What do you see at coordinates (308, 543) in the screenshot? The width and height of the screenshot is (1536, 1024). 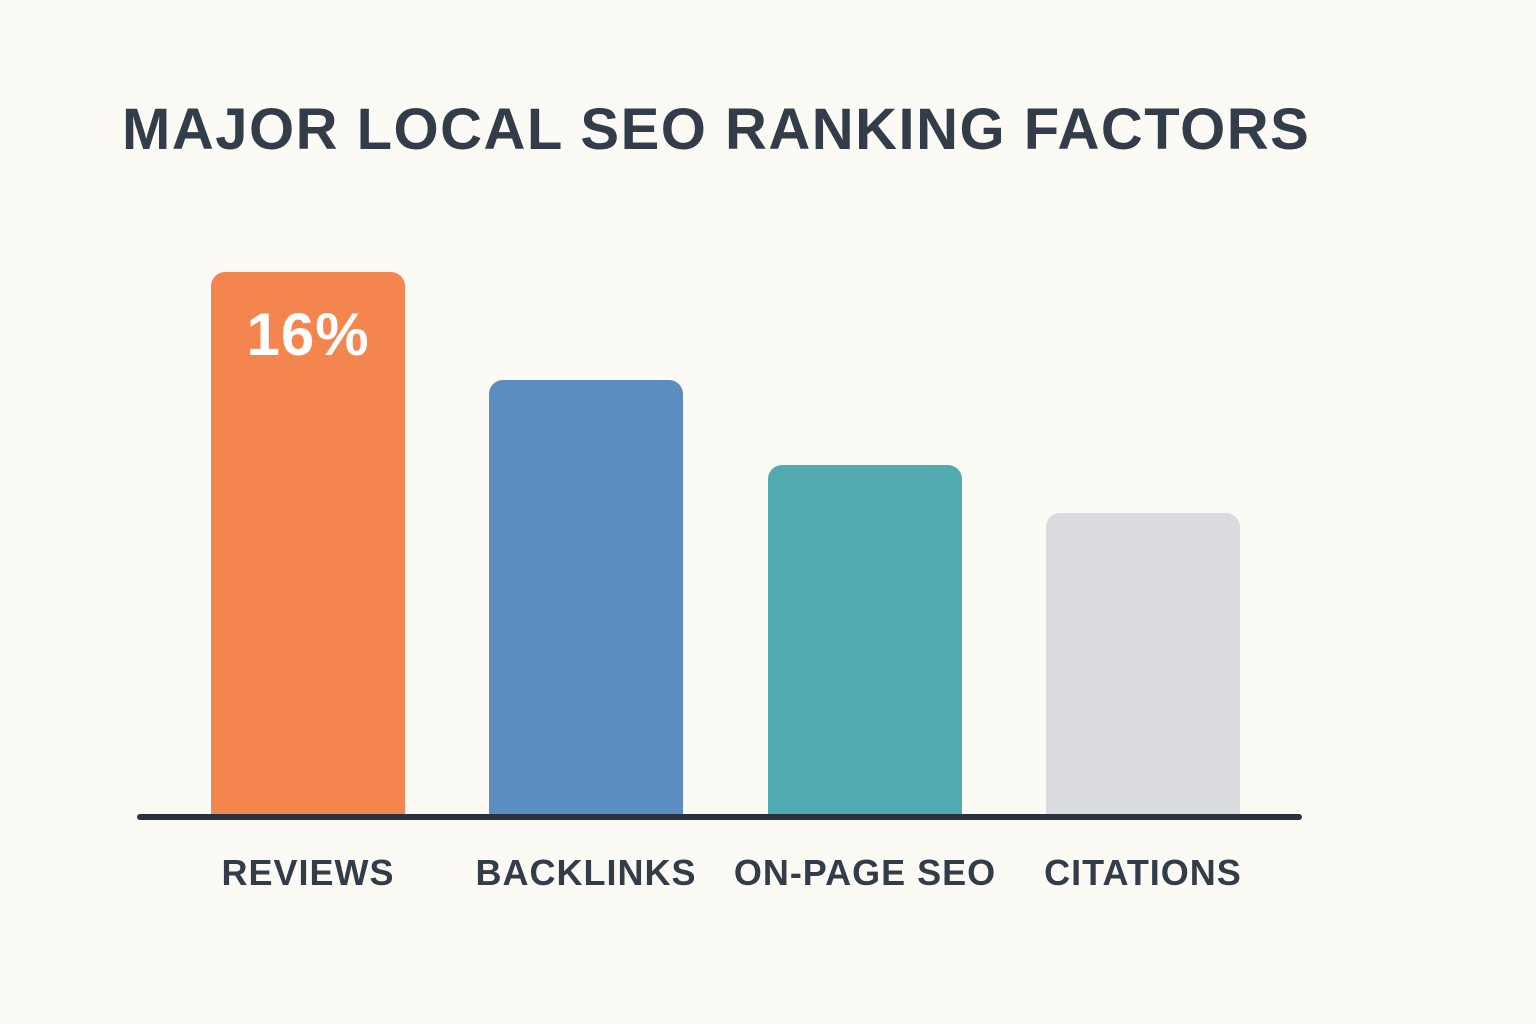 I see `bar-reviews: 16%` at bounding box center [308, 543].